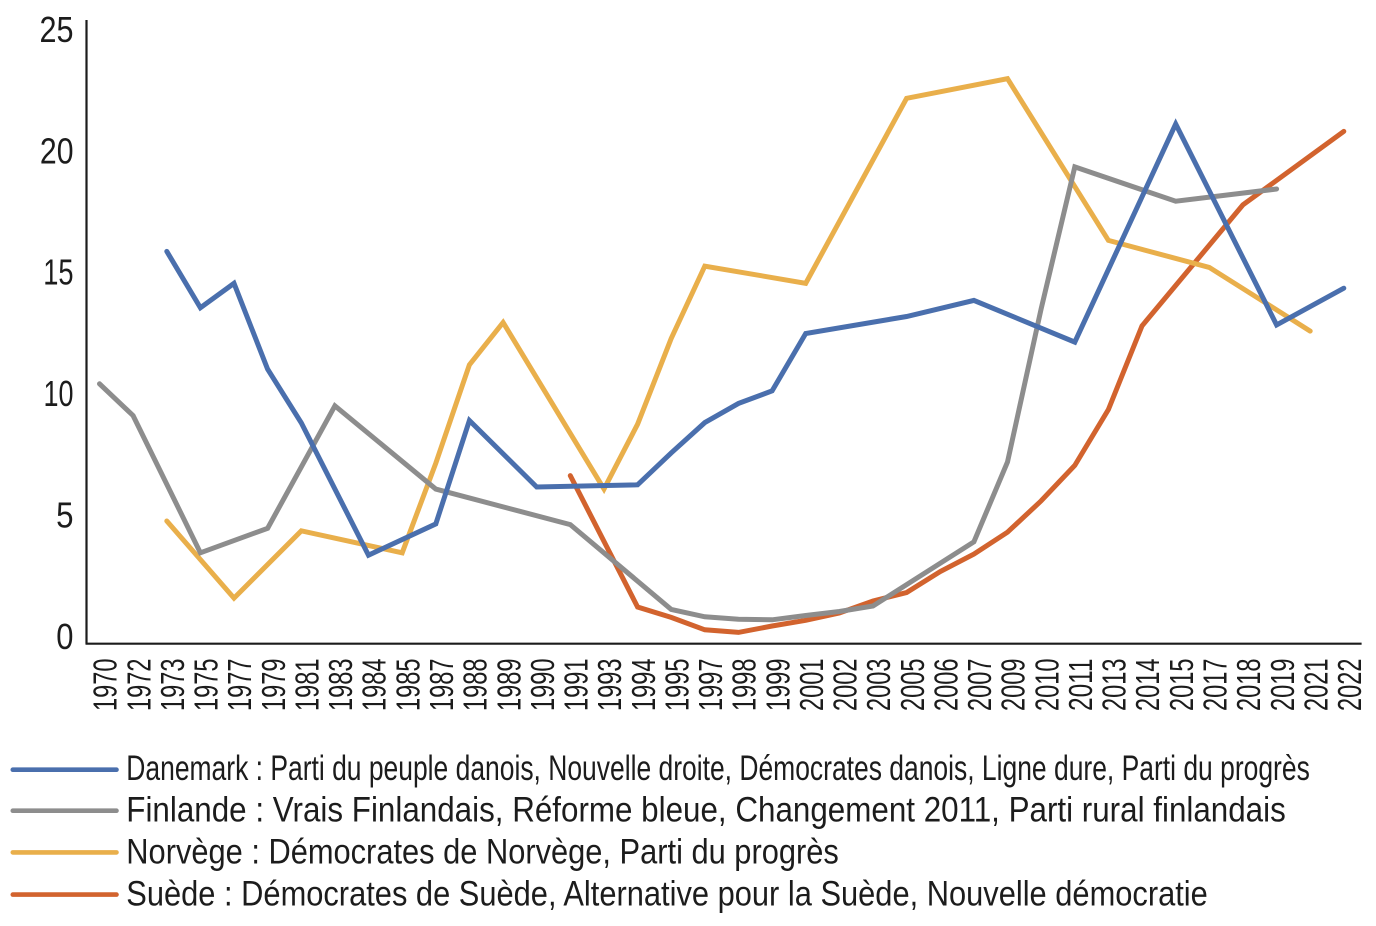  I want to click on svg-text: 2021, so click(1315, 685).